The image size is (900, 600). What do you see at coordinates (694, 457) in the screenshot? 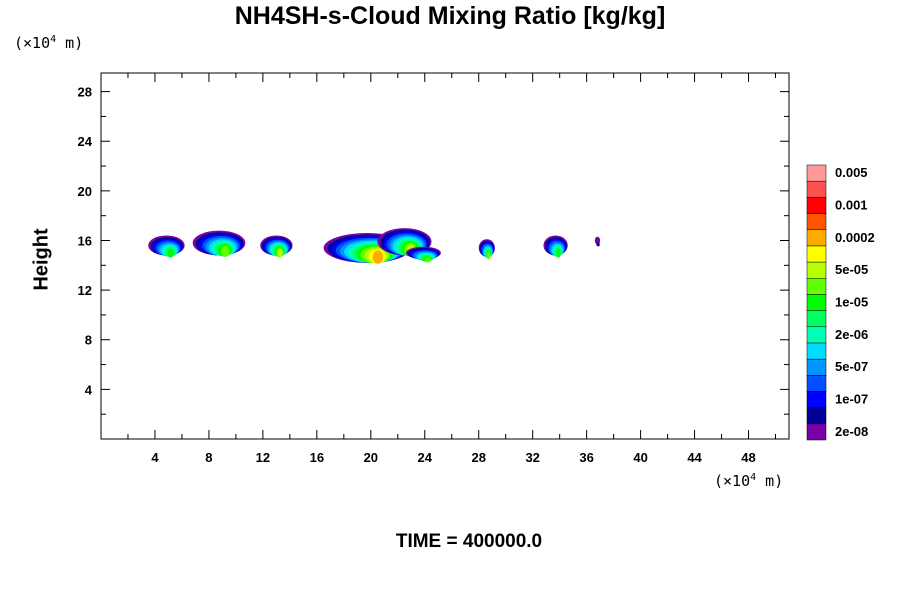
I see `x-tick-label: 44` at bounding box center [694, 457].